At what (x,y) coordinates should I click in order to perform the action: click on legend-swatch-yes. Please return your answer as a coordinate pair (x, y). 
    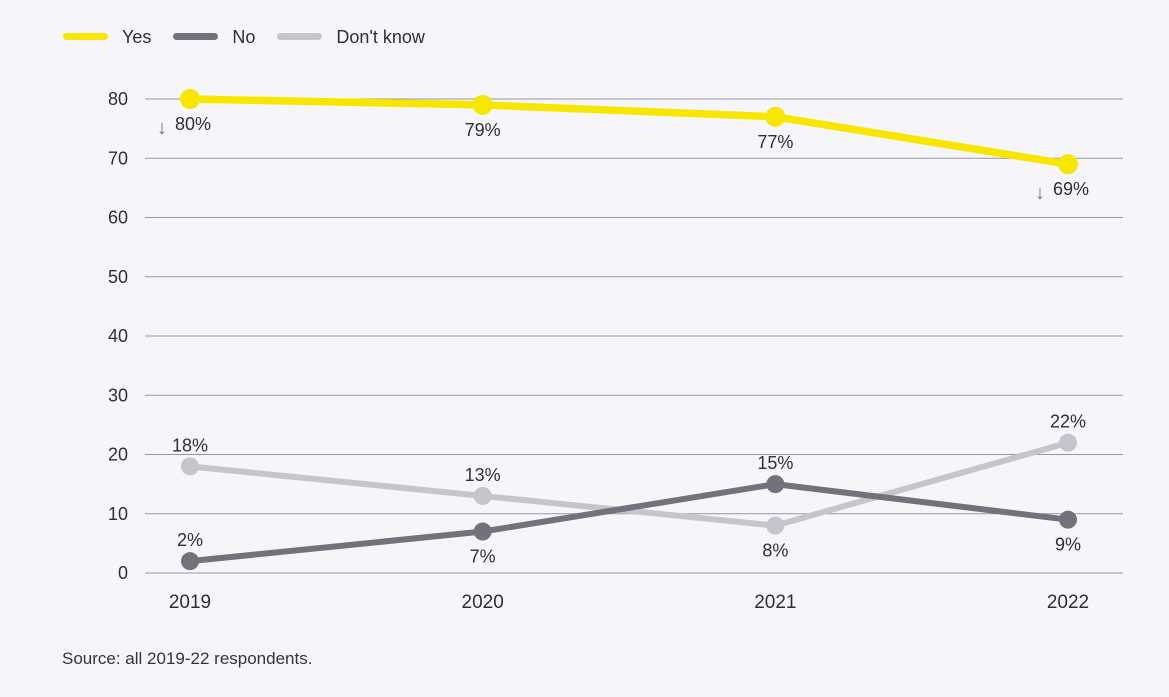
    Looking at the image, I should click on (85, 36).